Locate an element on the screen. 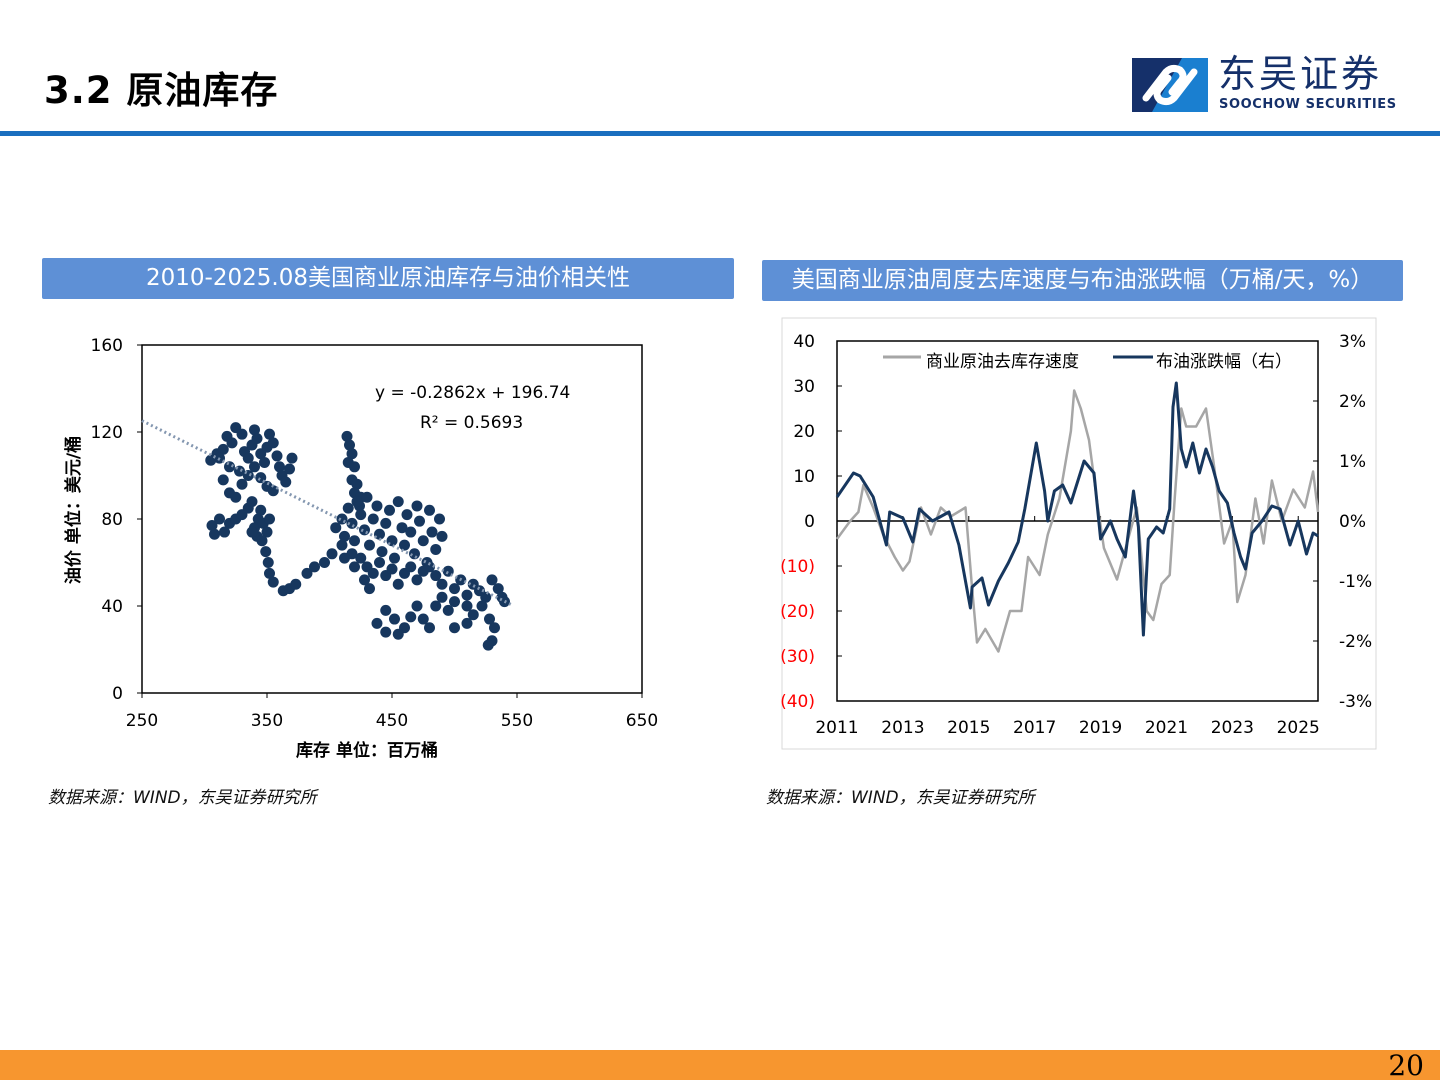 Image resolution: width=1440 pixels, height=1082 pixels. legend-label-inventory: 商业原油去库存速度 is located at coordinates (1002, 362).